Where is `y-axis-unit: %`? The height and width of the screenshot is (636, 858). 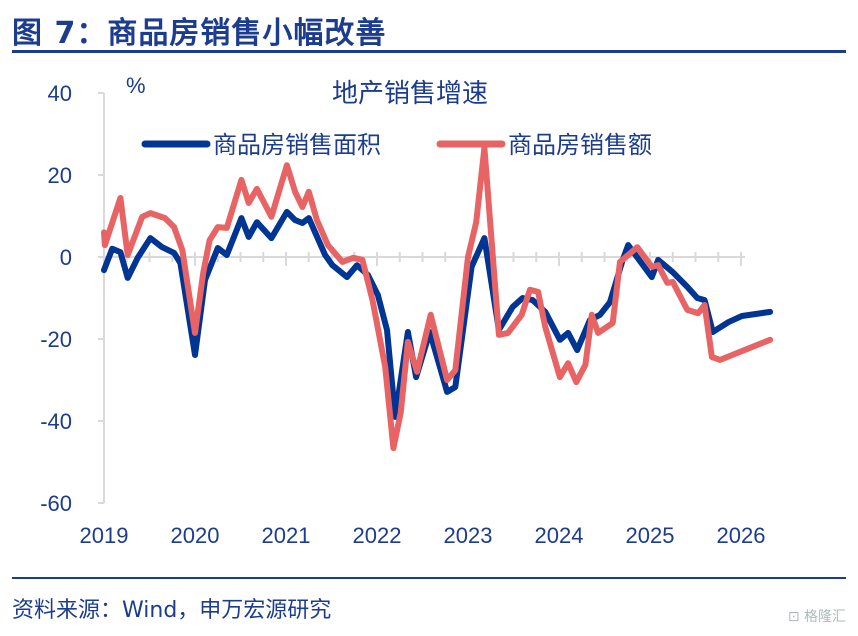 y-axis-unit: % is located at coordinates (136, 85).